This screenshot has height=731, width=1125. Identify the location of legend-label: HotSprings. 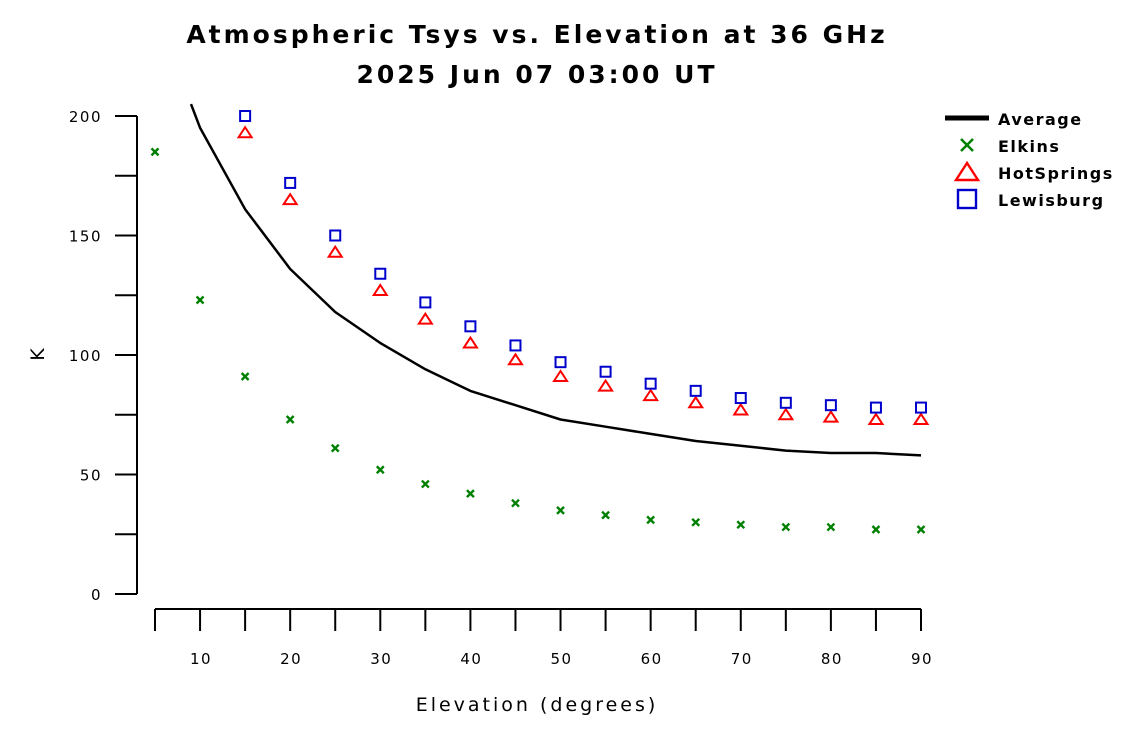
(1056, 173).